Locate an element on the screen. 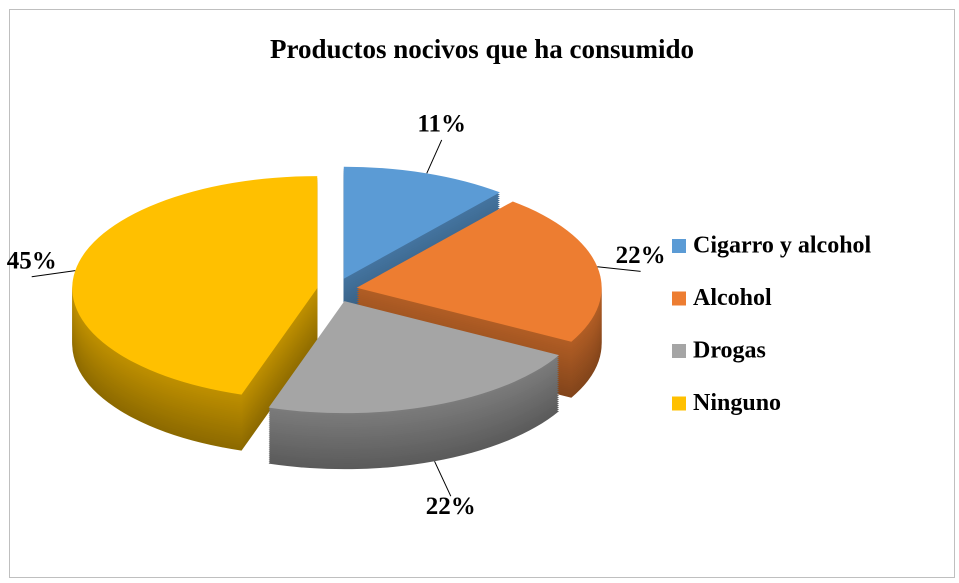  legend-label: Cigarro y alcohol is located at coordinates (782, 246).